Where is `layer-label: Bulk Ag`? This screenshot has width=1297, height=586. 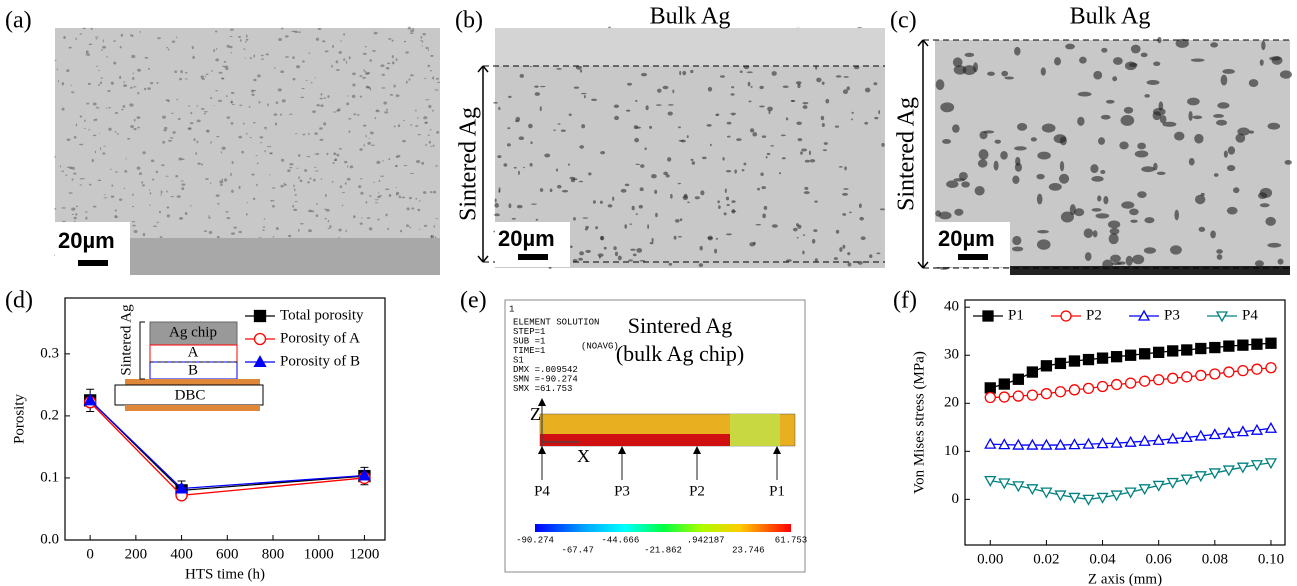 layer-label: Bulk Ag is located at coordinates (690, 17).